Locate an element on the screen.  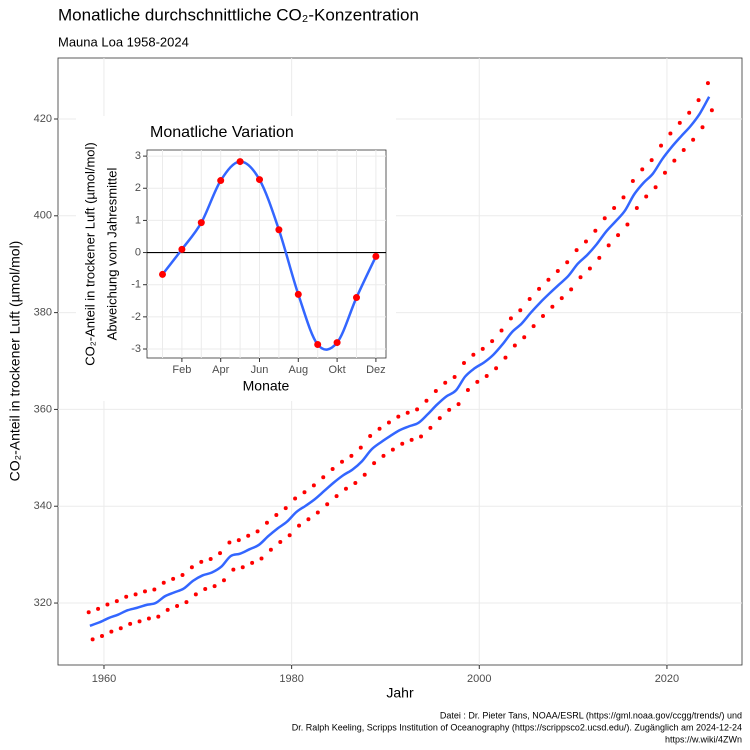
y-tick-label: 420 is located at coordinates (43, 119).